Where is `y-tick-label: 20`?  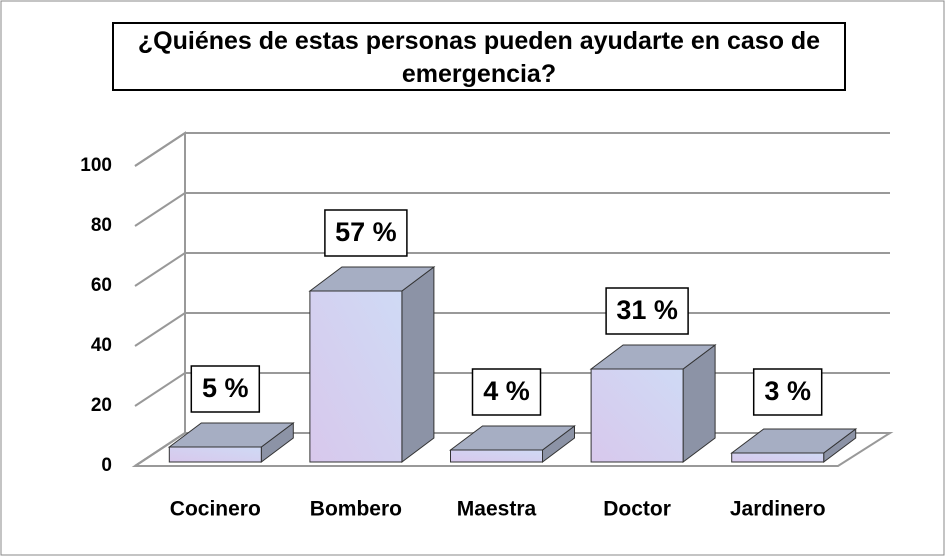
y-tick-label: 20 is located at coordinates (101, 405).